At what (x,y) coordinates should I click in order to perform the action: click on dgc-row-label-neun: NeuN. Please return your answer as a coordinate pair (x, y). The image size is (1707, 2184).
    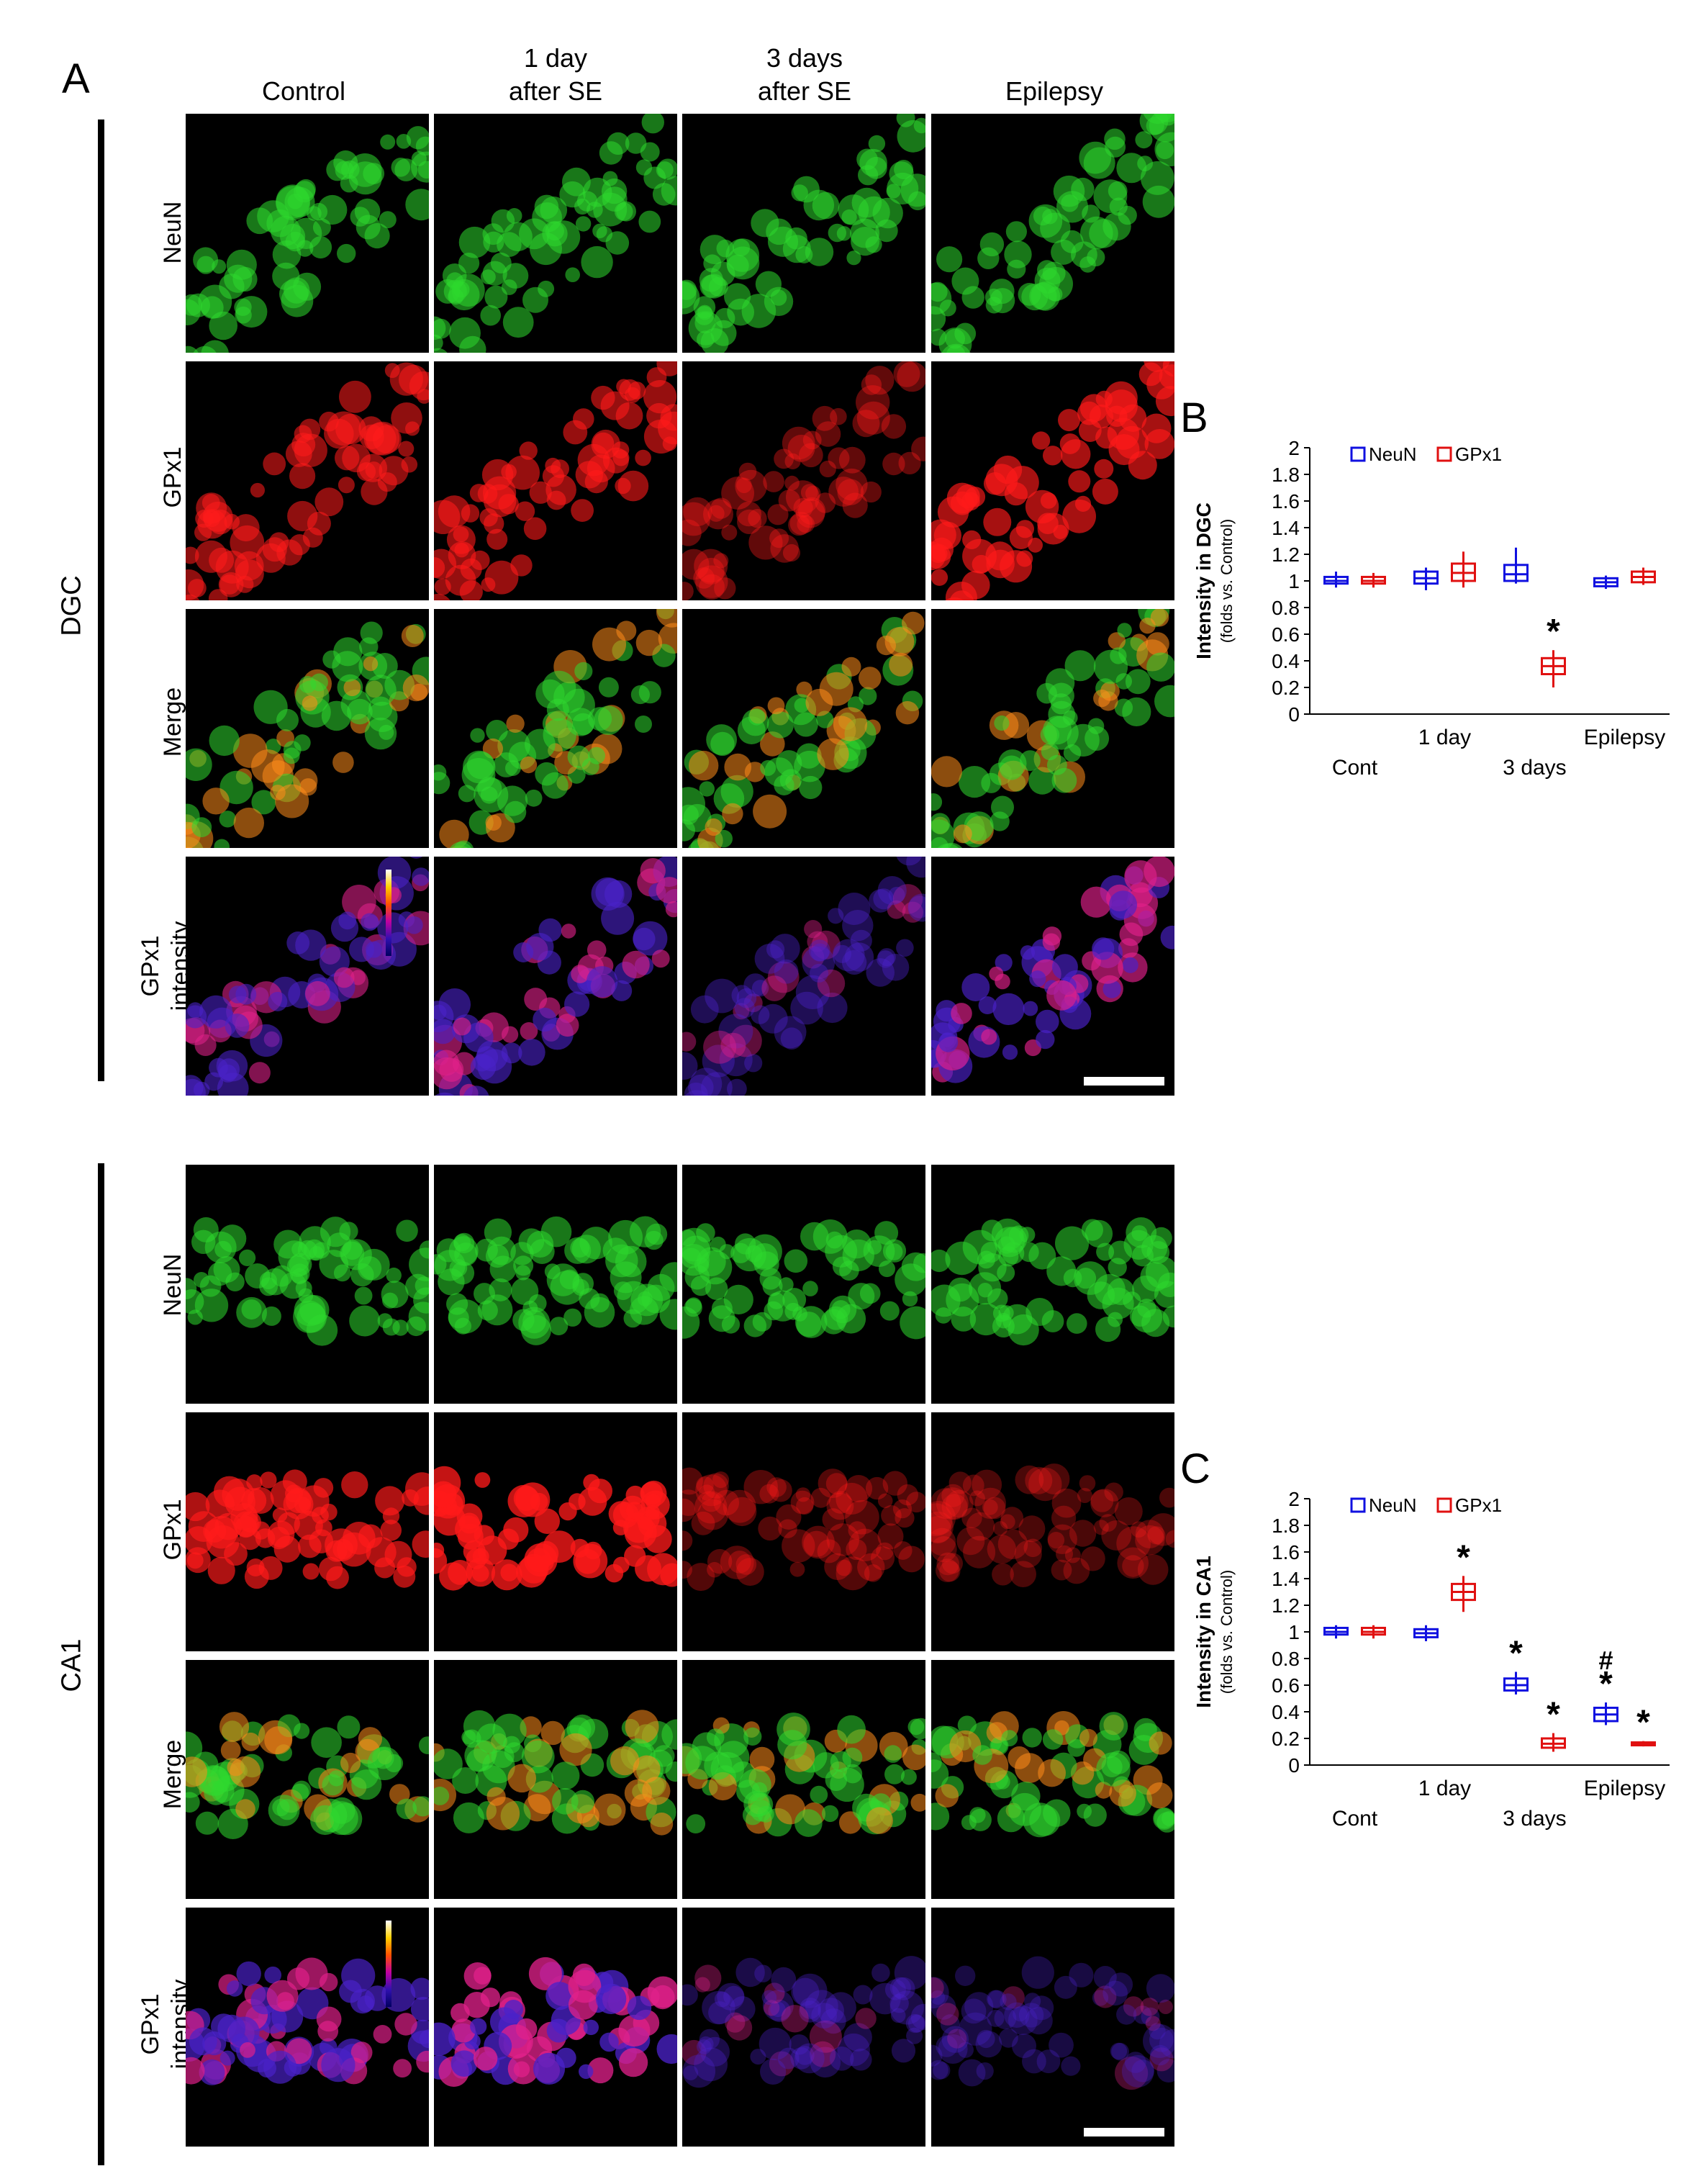
    Looking at the image, I should click on (172, 232).